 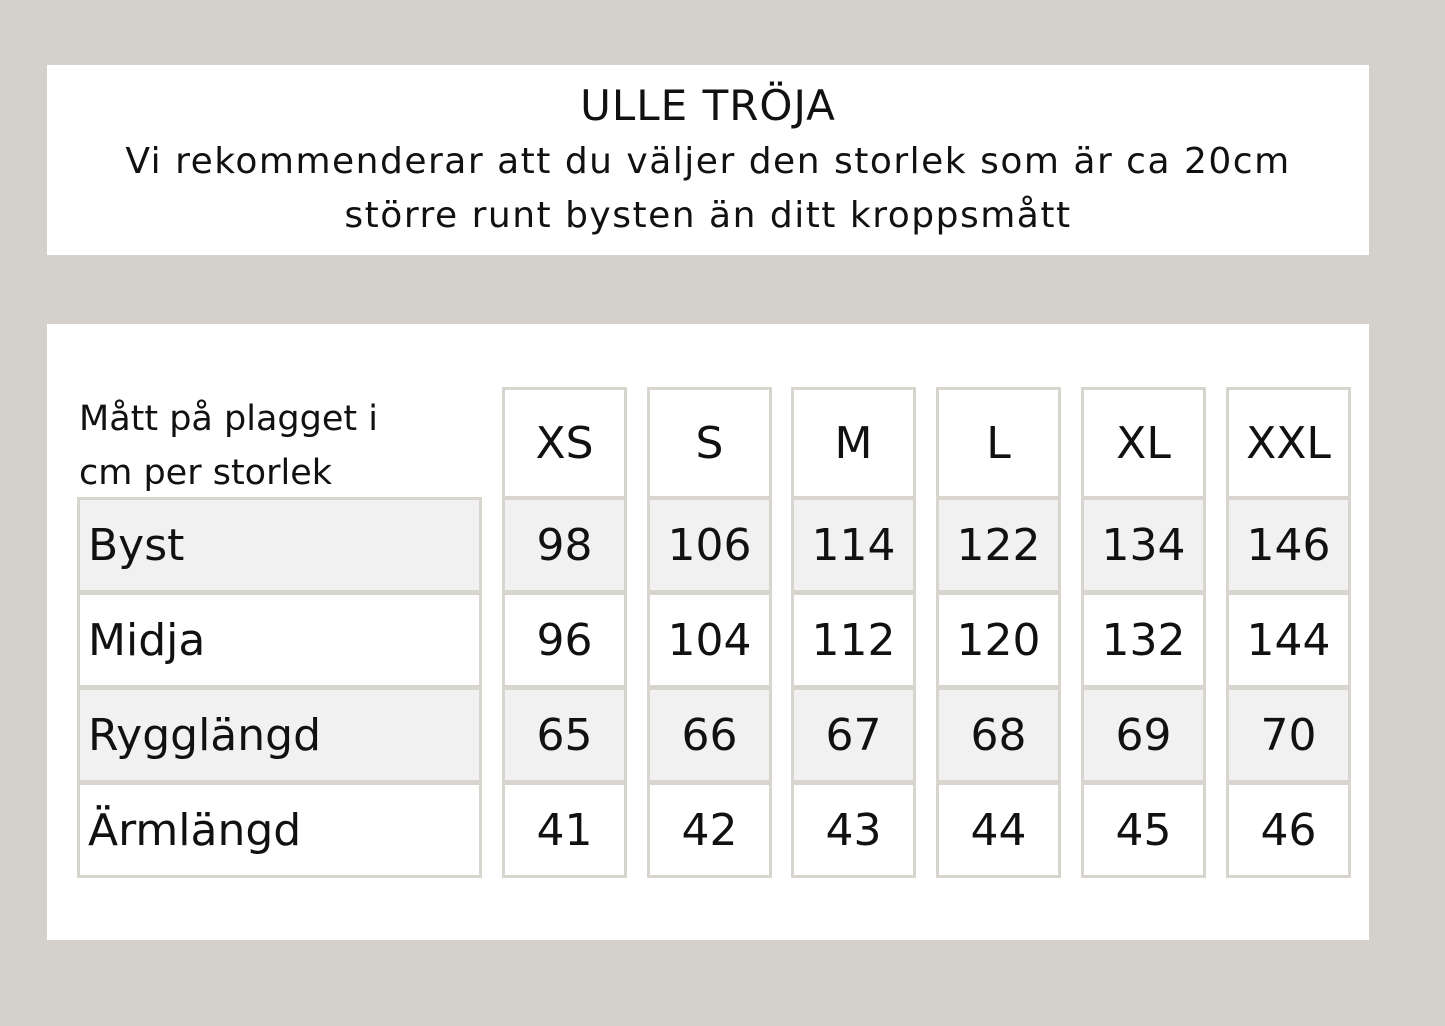 I want to click on row-label: Midja, so click(x=279, y=640).